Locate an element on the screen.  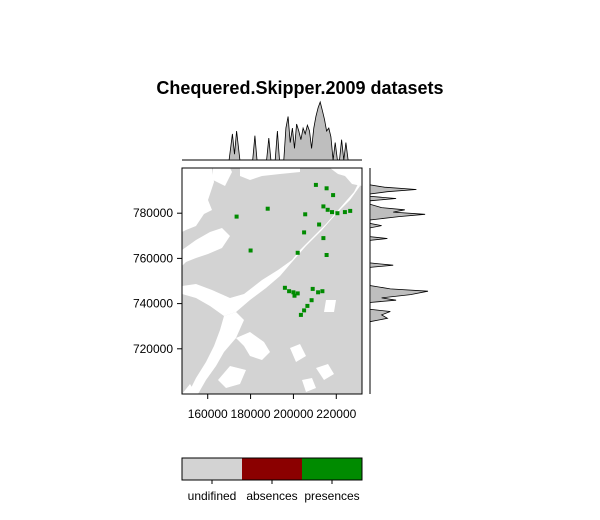
panel-border is located at coordinates (272, 281).